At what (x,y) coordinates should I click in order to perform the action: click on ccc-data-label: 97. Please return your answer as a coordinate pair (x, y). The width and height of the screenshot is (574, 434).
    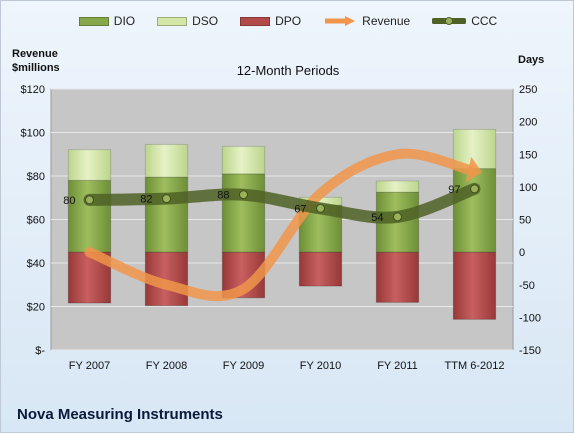
    Looking at the image, I should click on (454, 190).